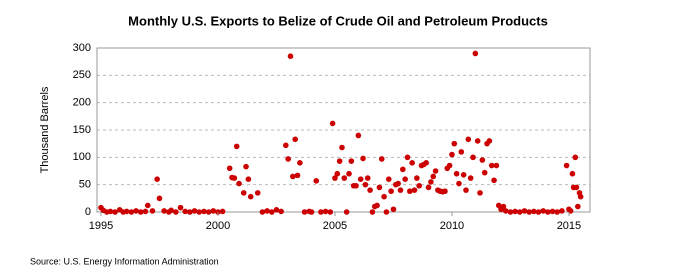  What do you see at coordinates (101, 226) in the screenshot?
I see `x-tick-label: 1995` at bounding box center [101, 226].